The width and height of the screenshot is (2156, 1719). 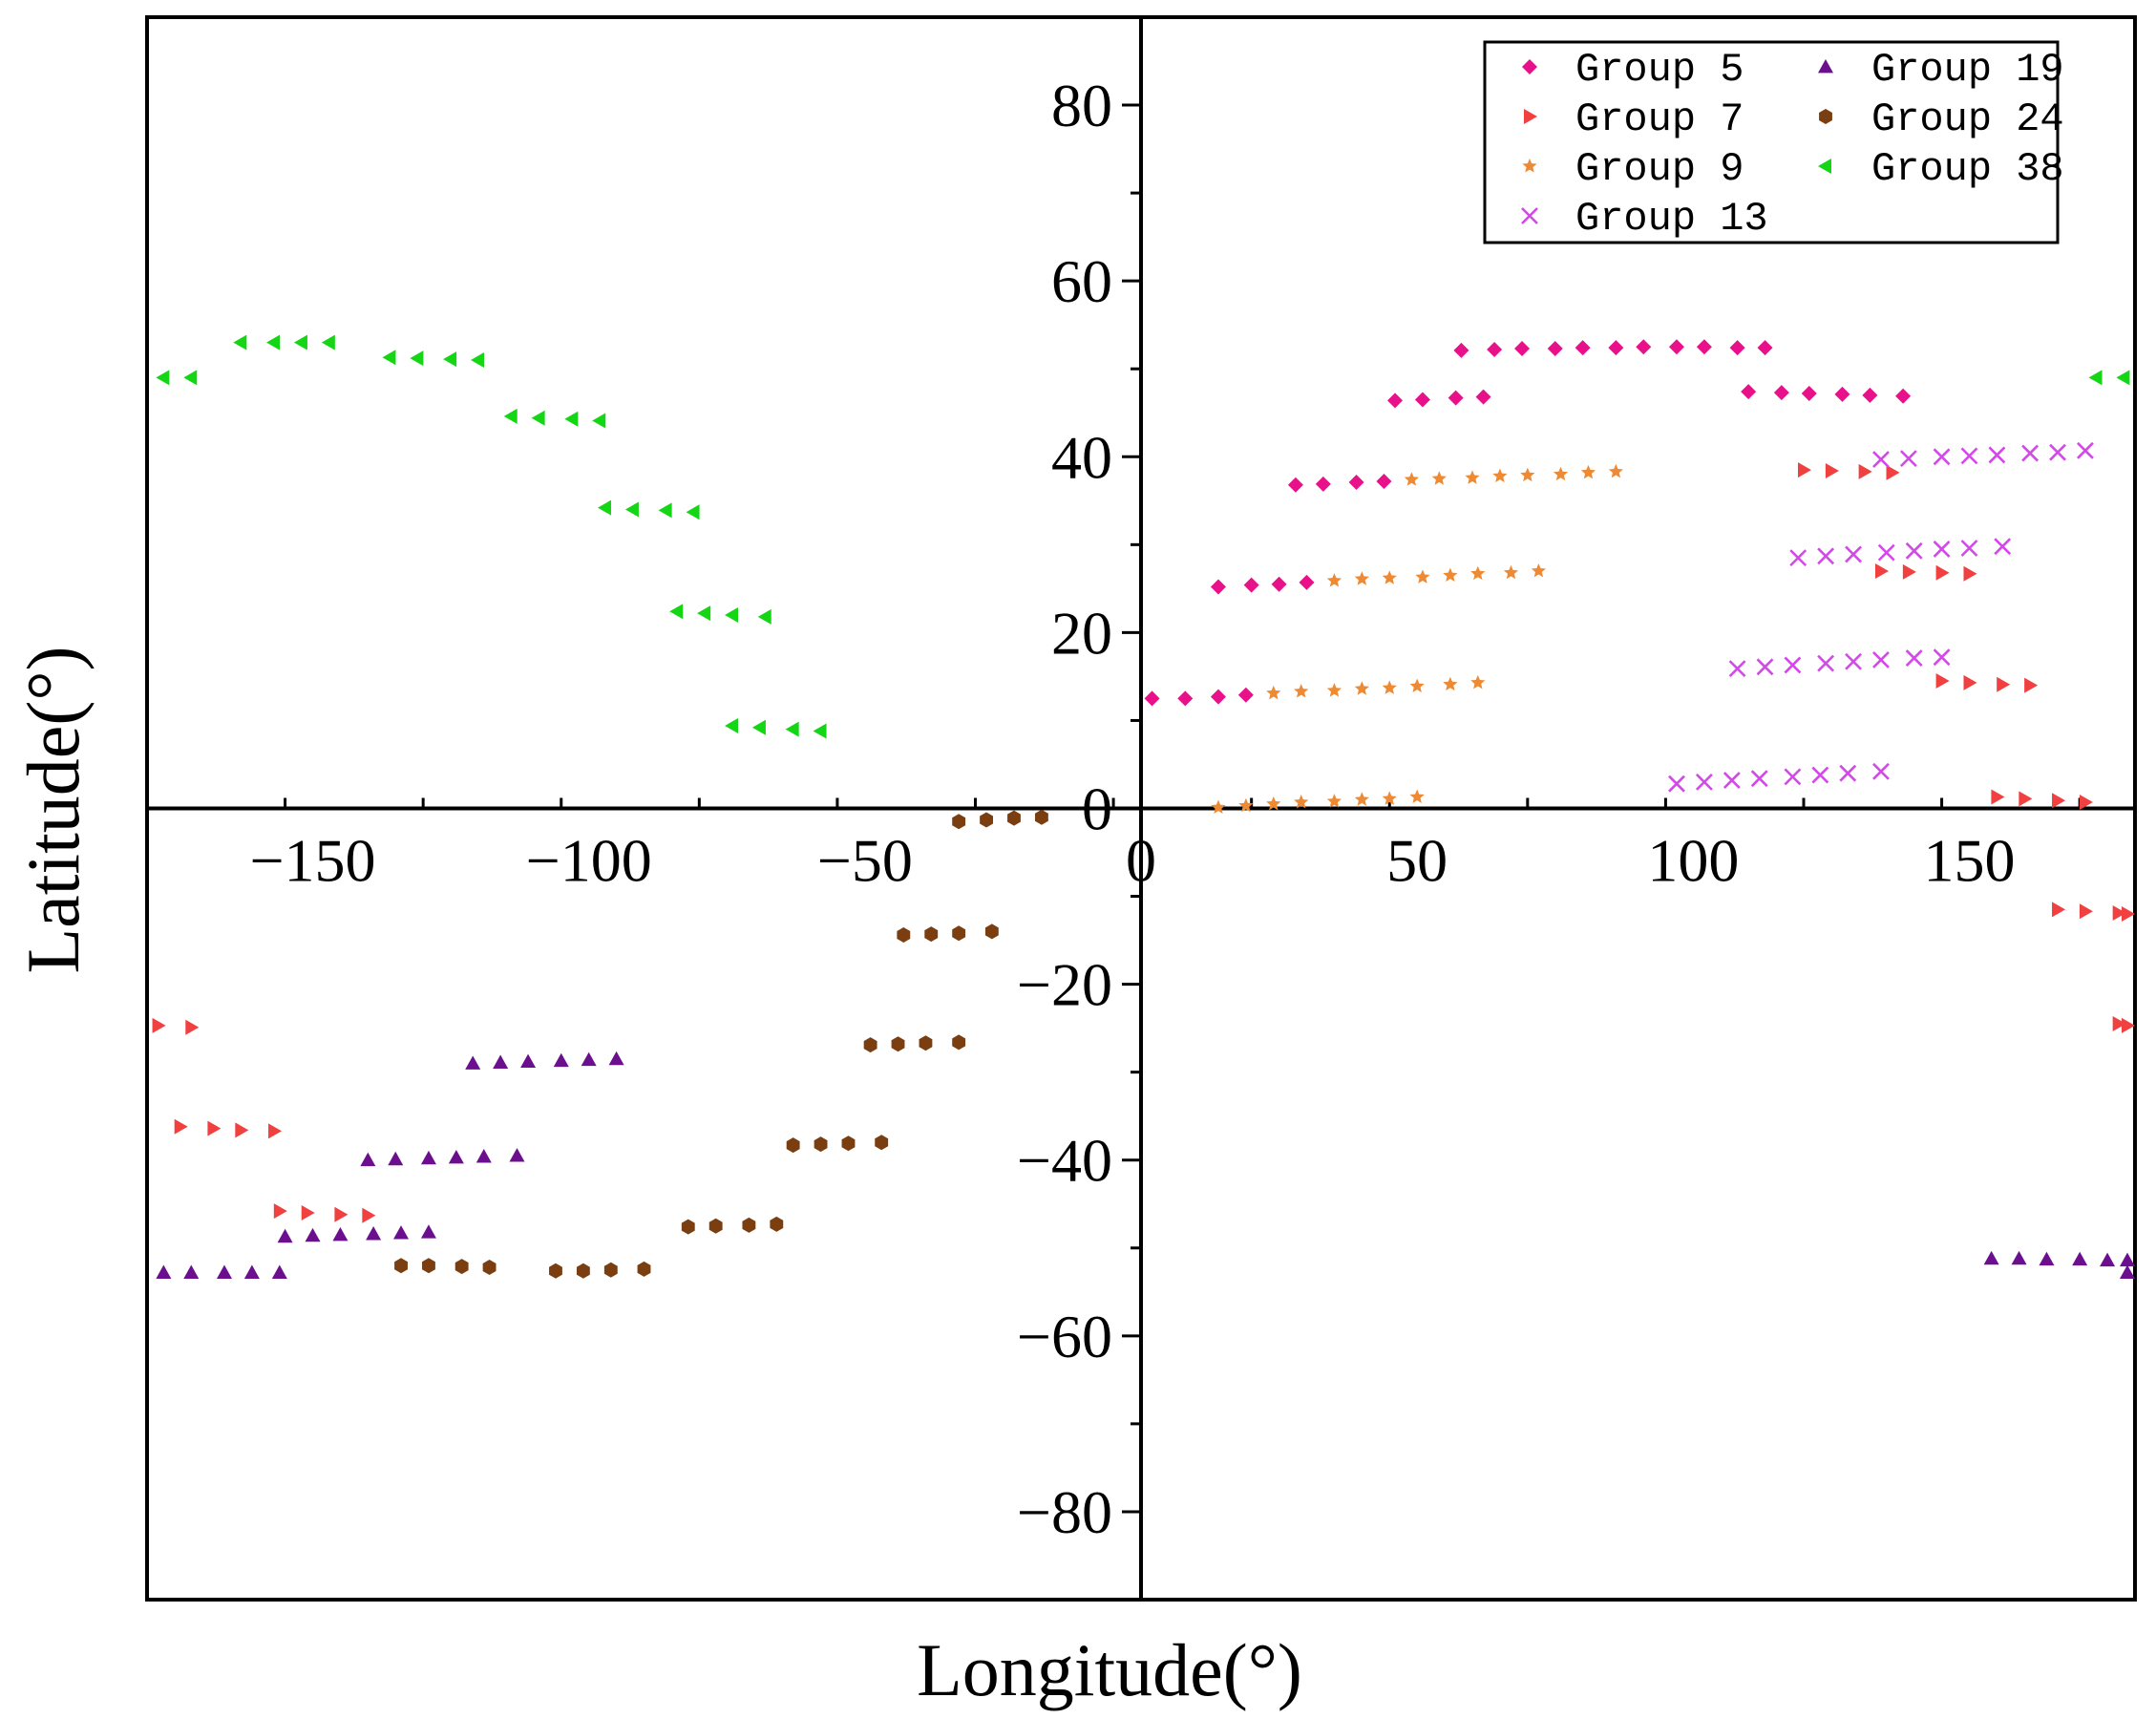 I want to click on y-tick-label: 80, so click(x=1082, y=105).